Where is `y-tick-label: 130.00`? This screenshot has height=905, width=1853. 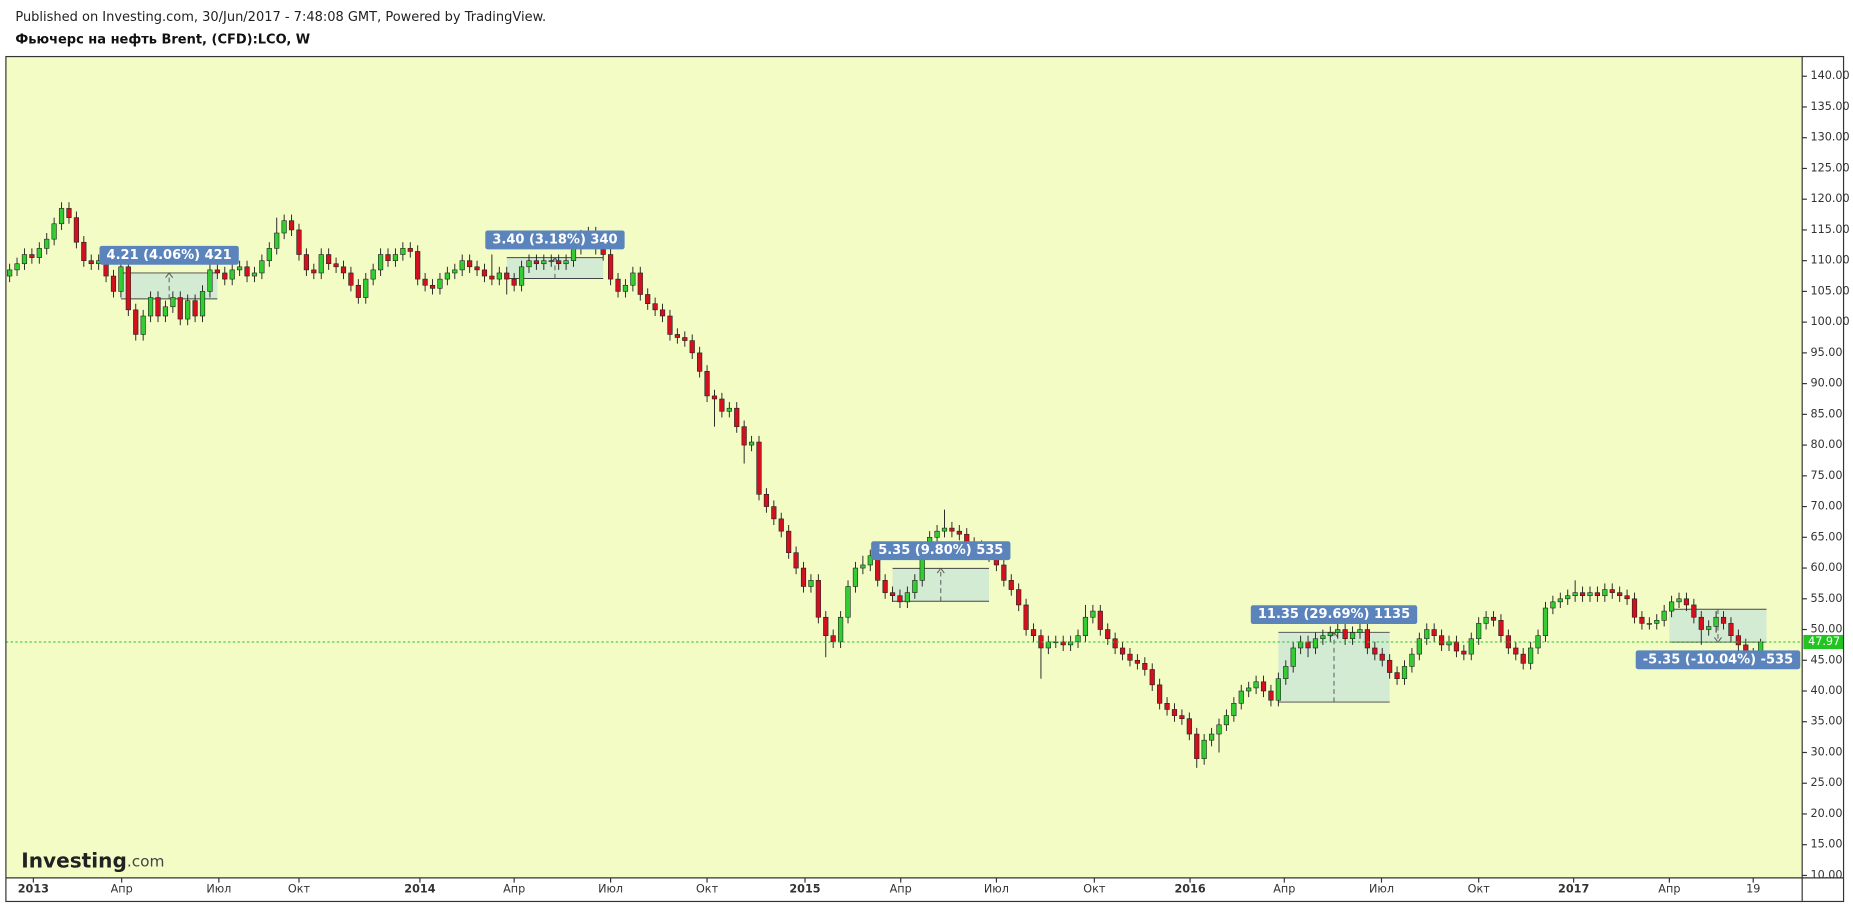 y-tick-label: 130.00 is located at coordinates (1829, 137).